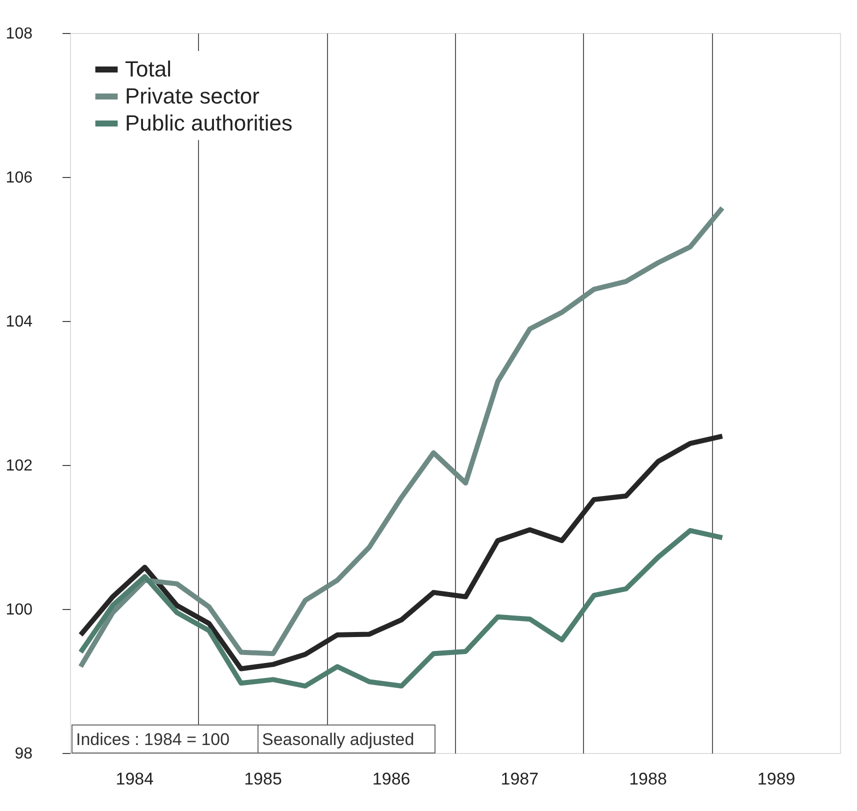  What do you see at coordinates (391, 779) in the screenshot?
I see `x-tick-label: 1986` at bounding box center [391, 779].